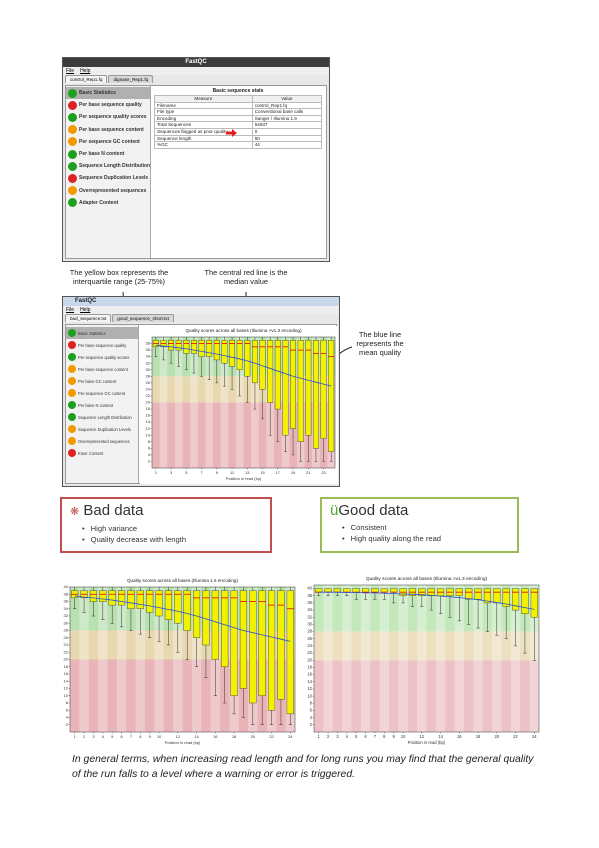 The height and width of the screenshot is (848, 599). What do you see at coordinates (148, 421) in the screenshot?
I see `y-tick-label: 14` at bounding box center [148, 421].